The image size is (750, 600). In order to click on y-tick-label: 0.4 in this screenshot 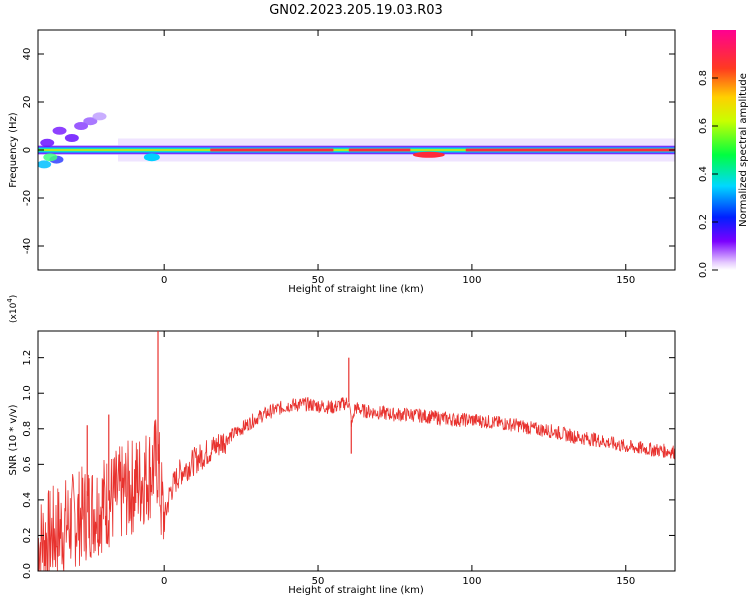, I will do `click(27, 500)`.